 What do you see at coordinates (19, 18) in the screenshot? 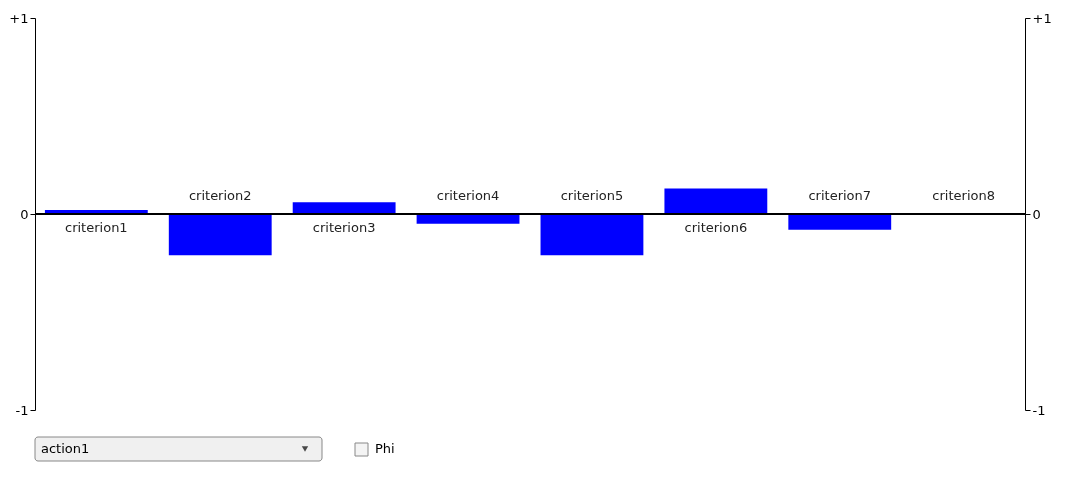
I see `y-tick-label: +1` at bounding box center [19, 18].